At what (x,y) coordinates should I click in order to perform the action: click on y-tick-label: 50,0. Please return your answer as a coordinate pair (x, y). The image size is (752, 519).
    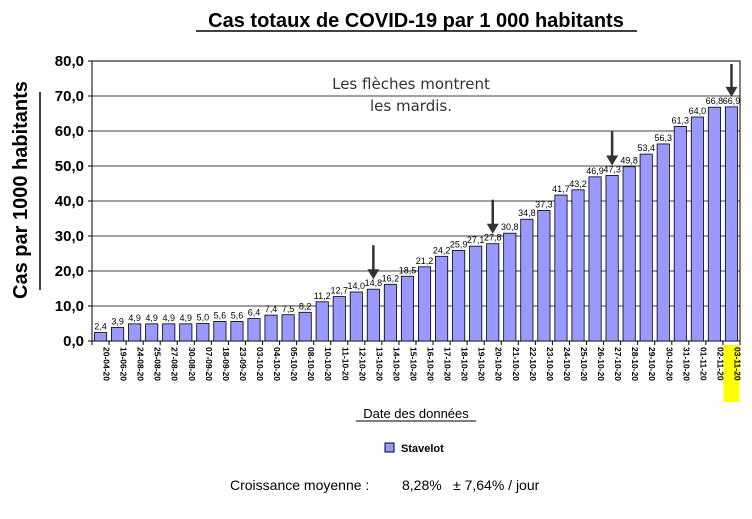
    Looking at the image, I should click on (69, 166).